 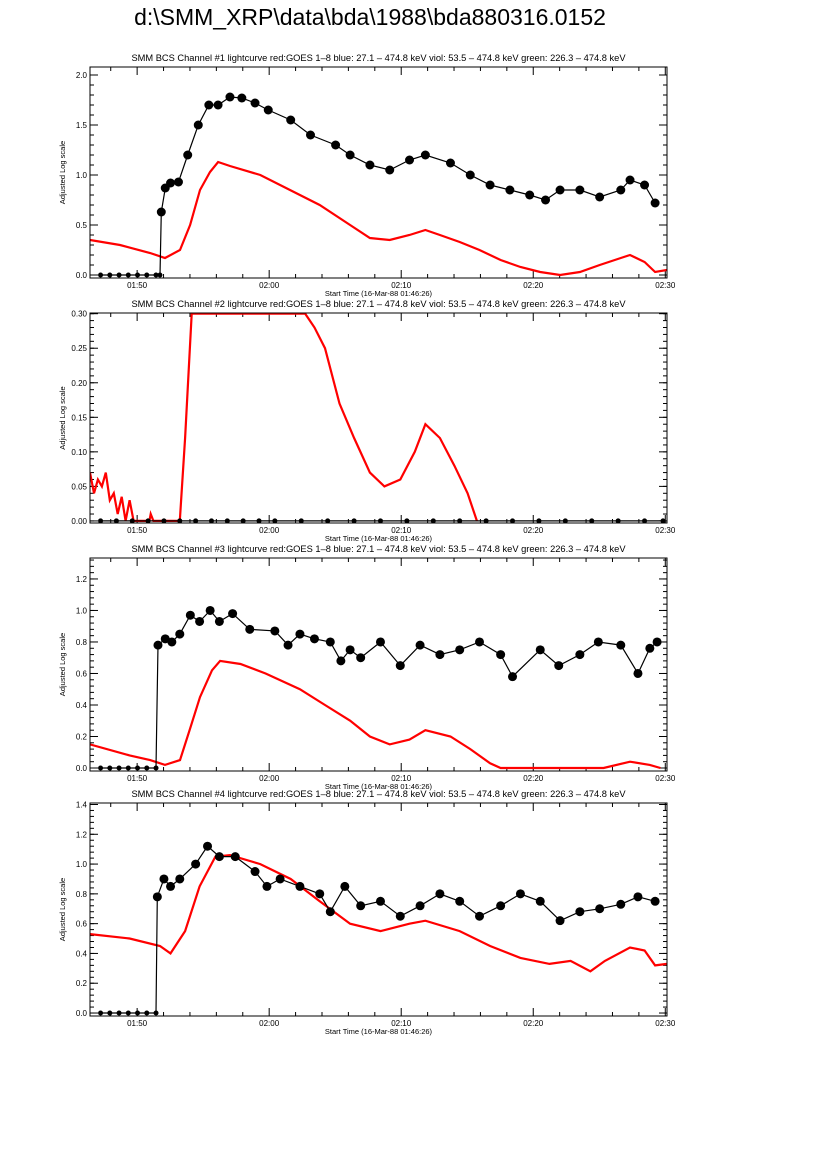 I want to click on y-tick-label: 1.2, so click(x=82, y=579).